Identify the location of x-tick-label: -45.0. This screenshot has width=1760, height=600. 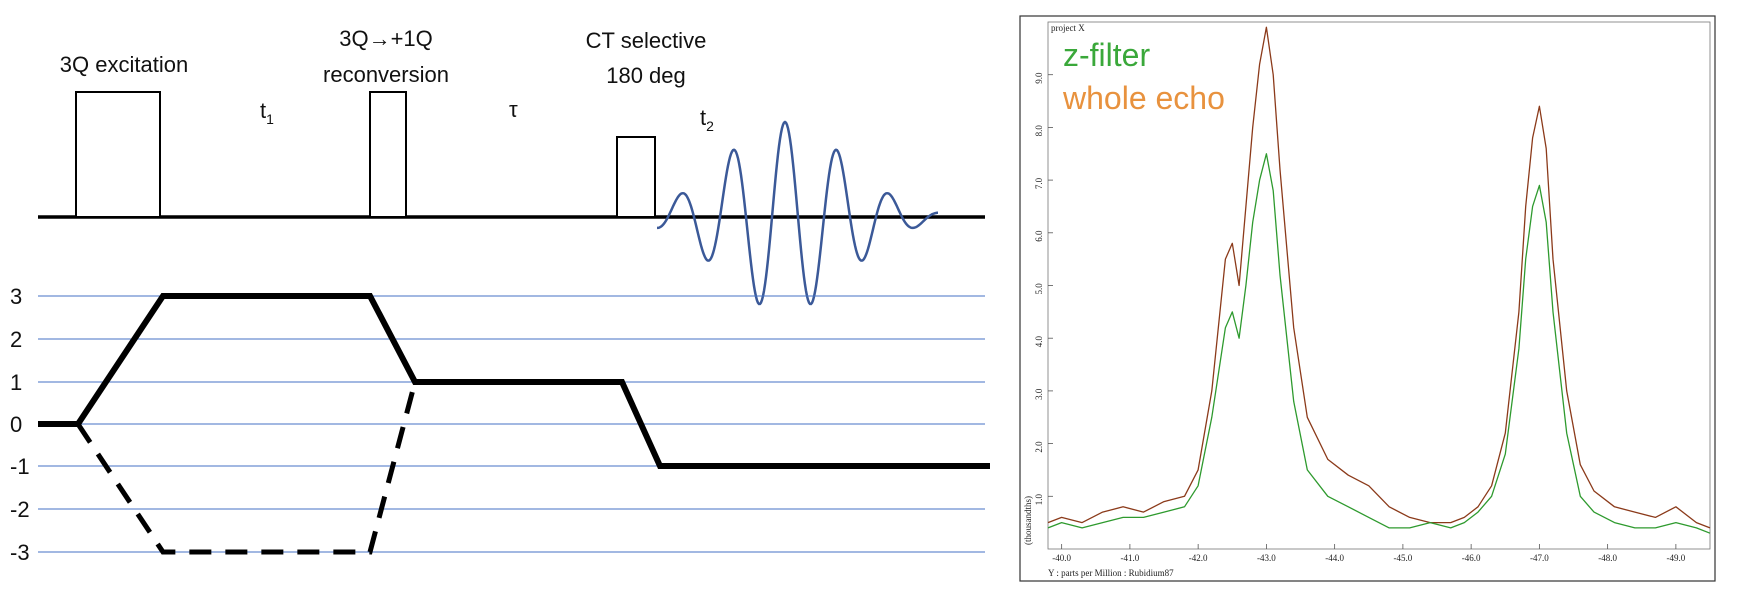
(1403, 558).